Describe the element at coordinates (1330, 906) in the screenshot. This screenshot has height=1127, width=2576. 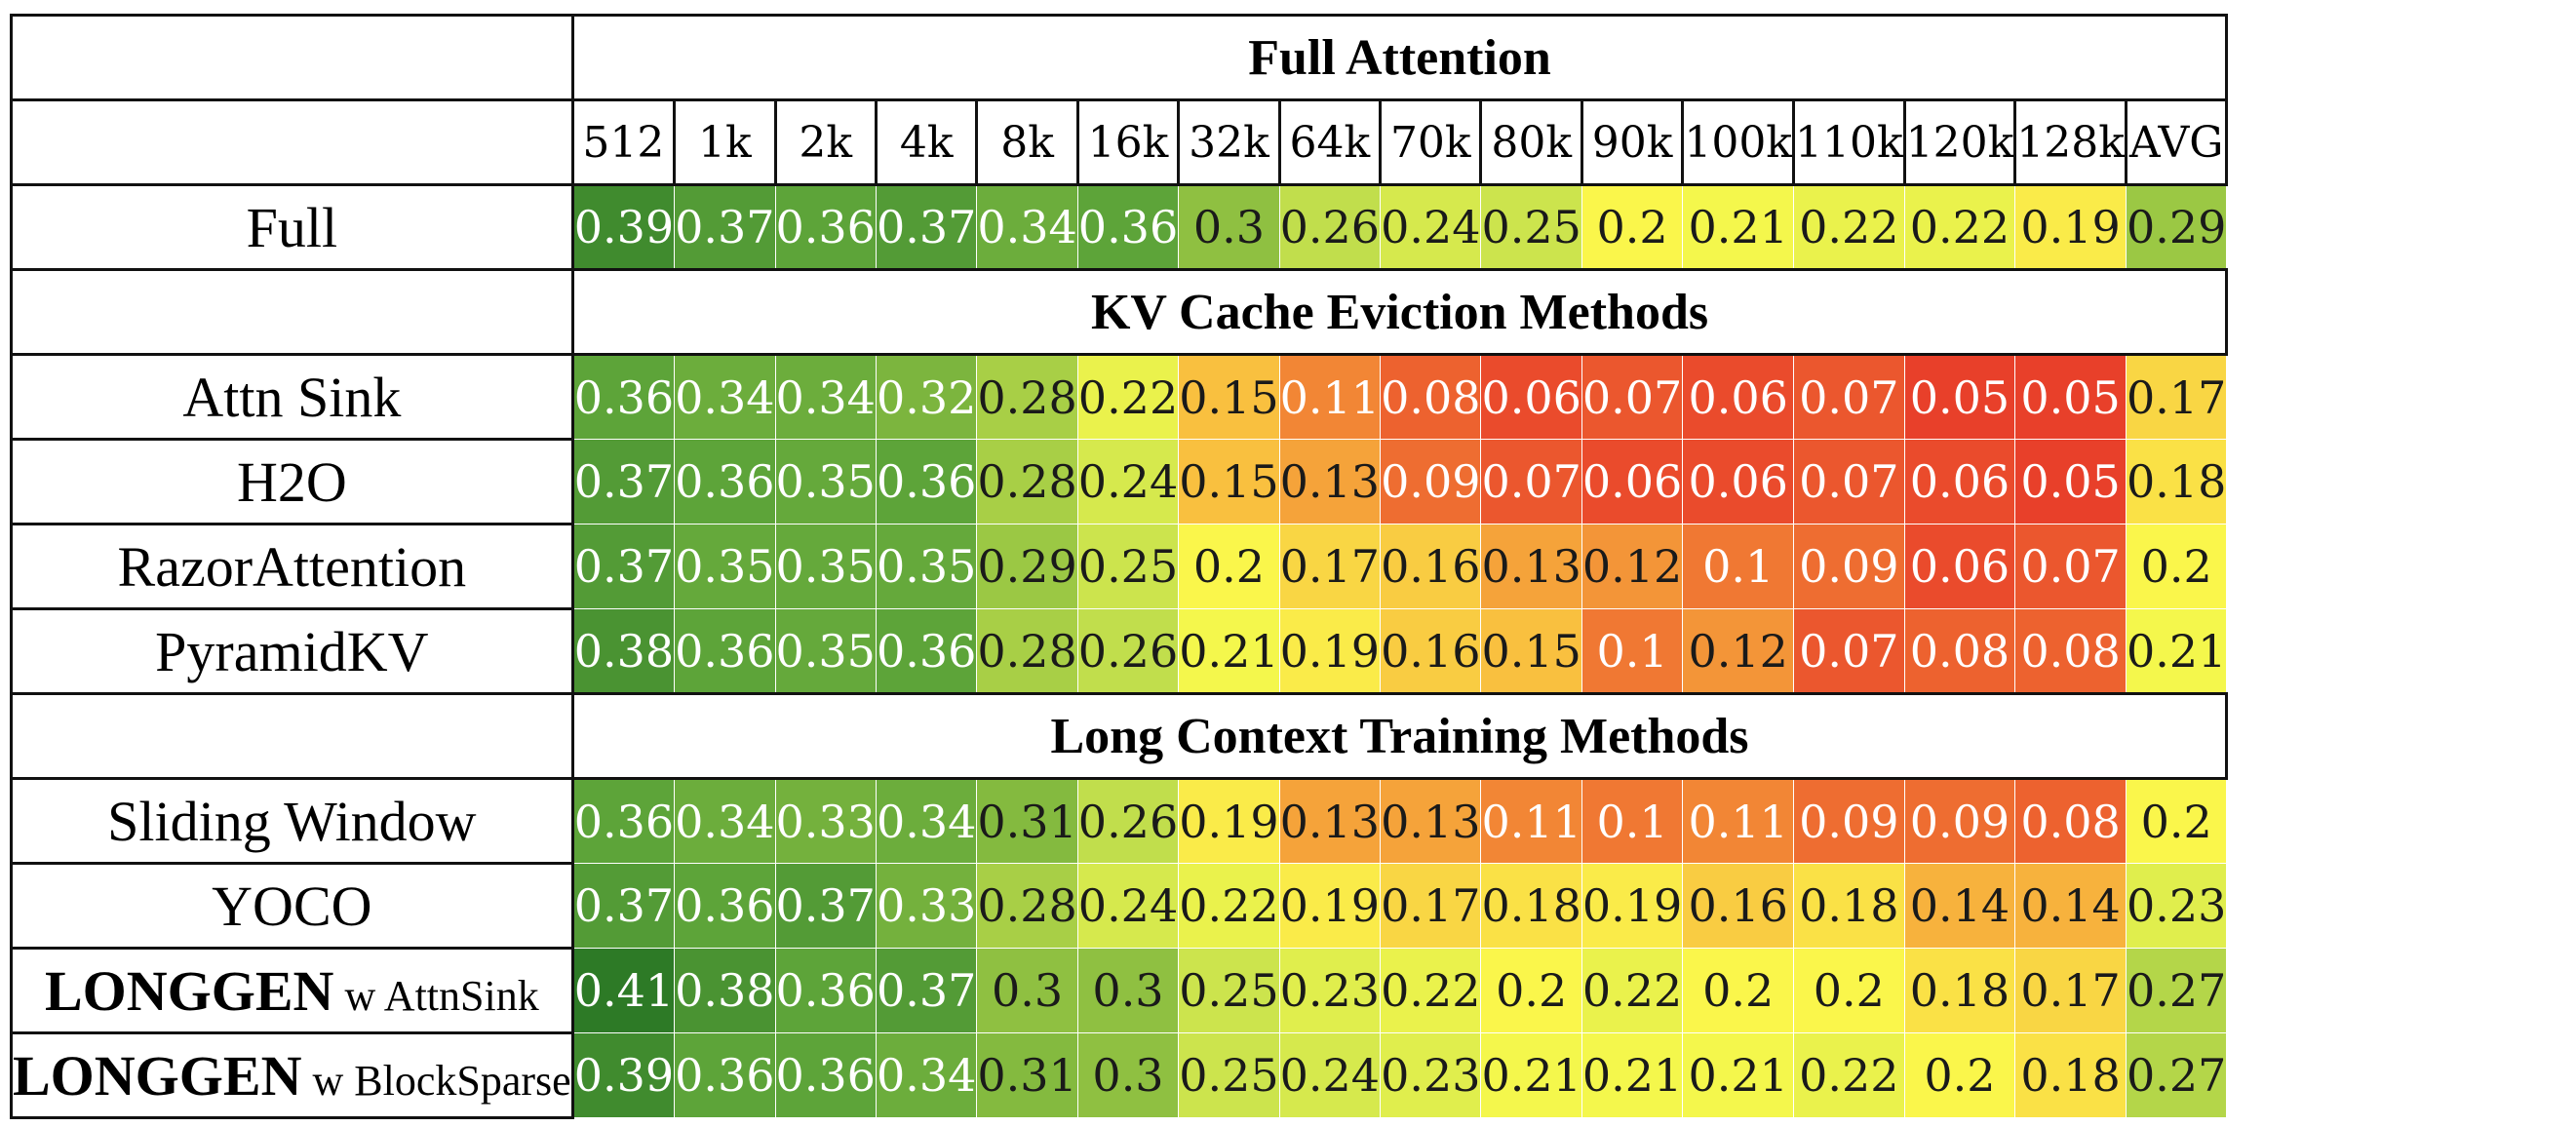
I see `heatmap-cell: 0.19` at that location.